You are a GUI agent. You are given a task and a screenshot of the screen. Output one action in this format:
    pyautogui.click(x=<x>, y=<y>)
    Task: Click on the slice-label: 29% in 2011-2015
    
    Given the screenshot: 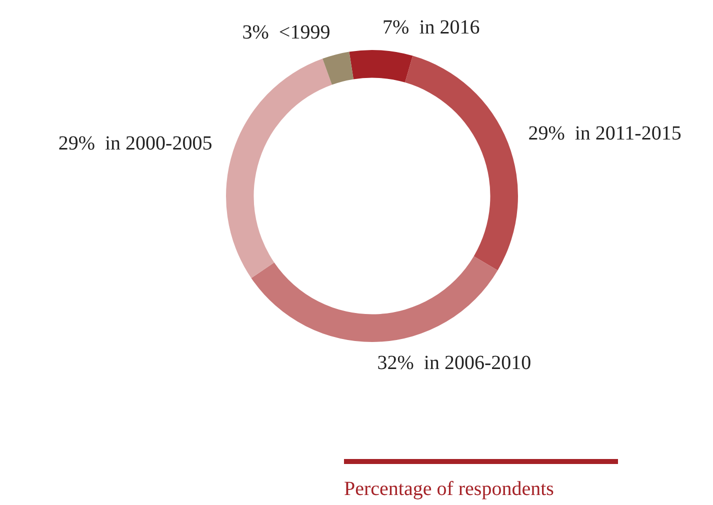 What is the action you would take?
    pyautogui.click(x=605, y=133)
    